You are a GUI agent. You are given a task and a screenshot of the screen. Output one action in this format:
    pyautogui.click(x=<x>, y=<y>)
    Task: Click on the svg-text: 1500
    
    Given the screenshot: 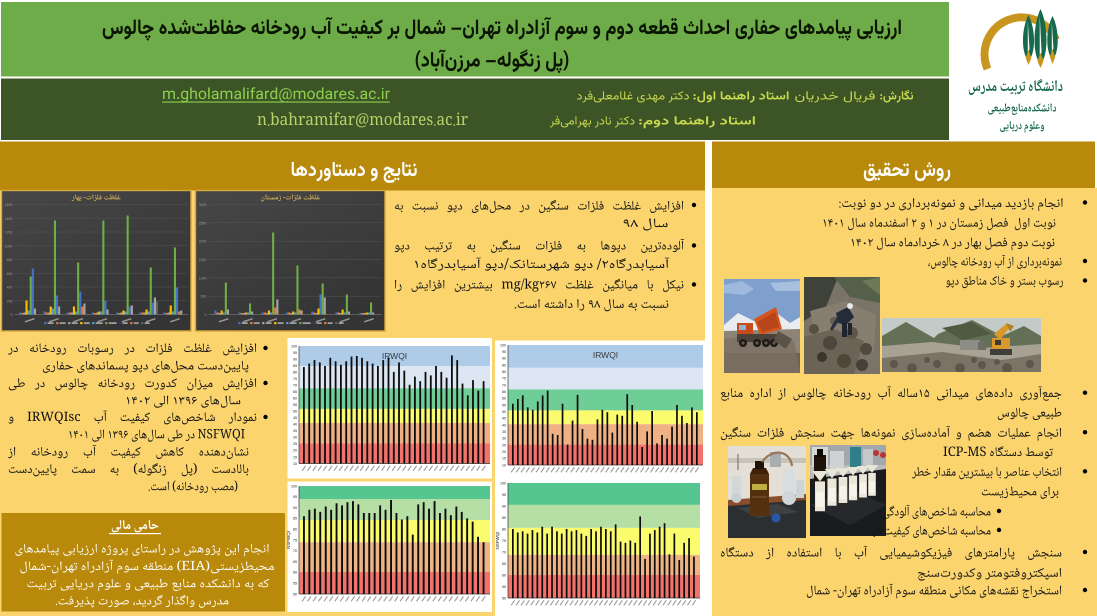 What is the action you would take?
    pyautogui.click(x=203, y=260)
    